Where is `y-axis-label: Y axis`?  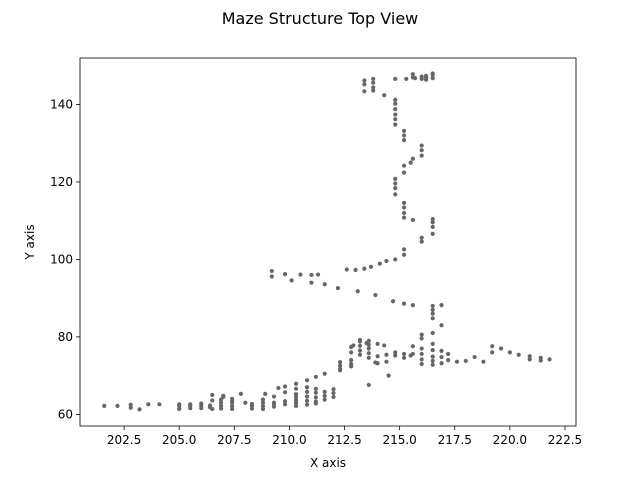
y-axis-label: Y axis is located at coordinates (30, 242).